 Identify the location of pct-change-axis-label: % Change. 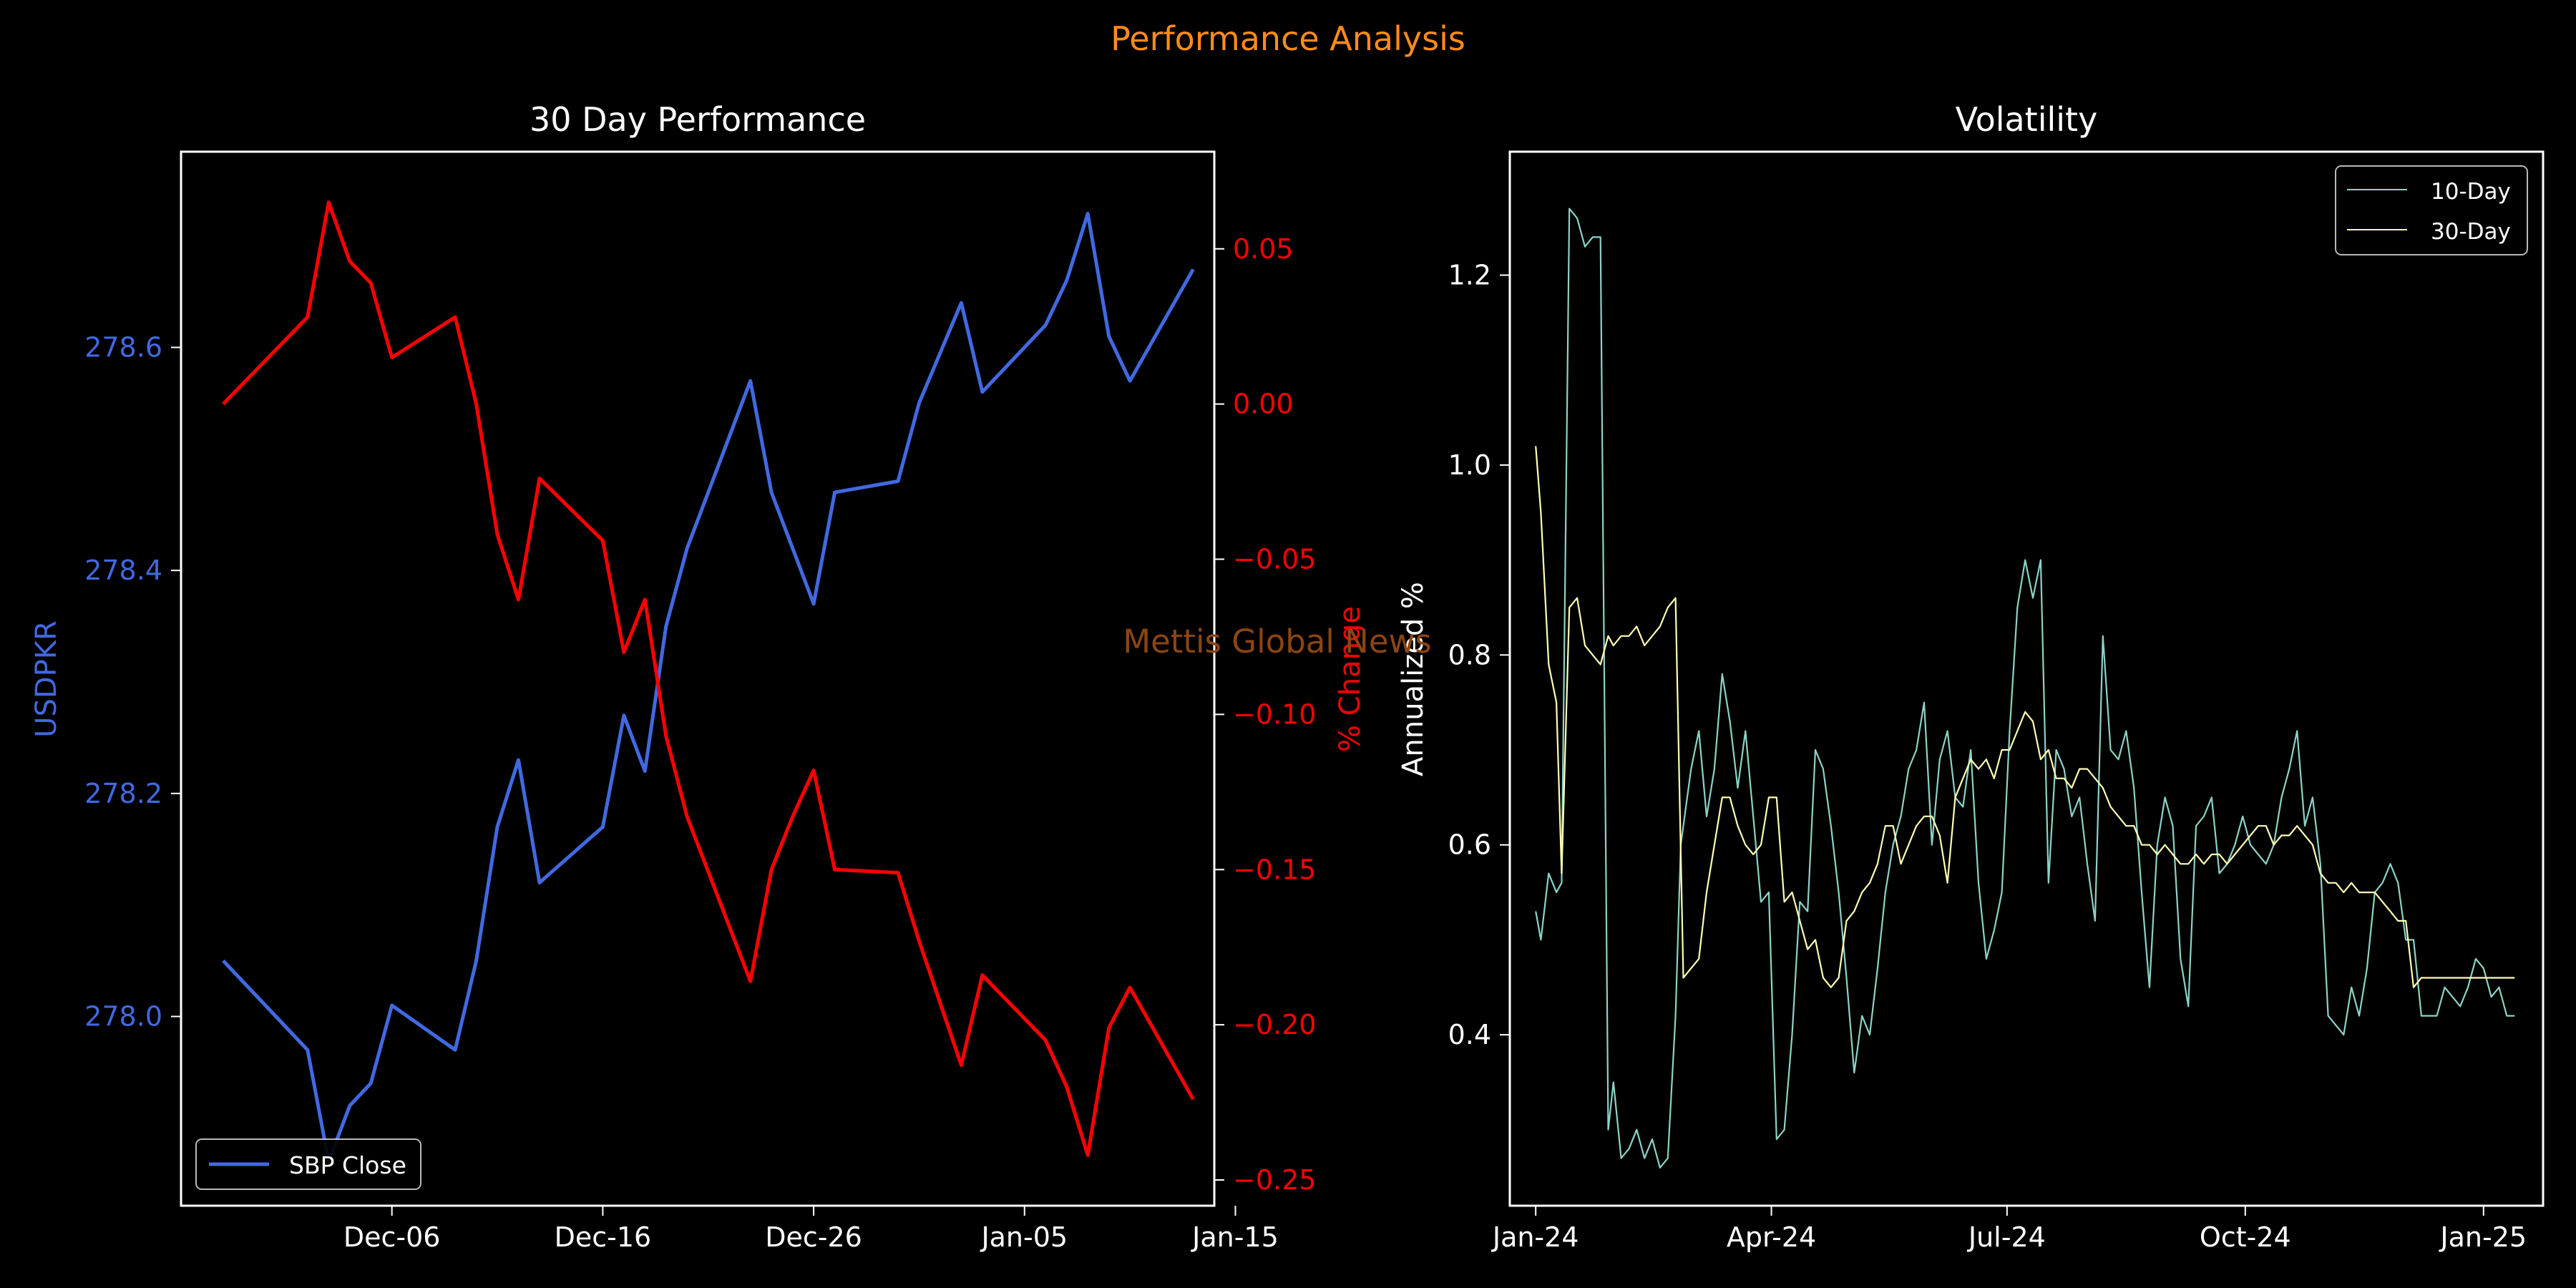
(1350, 679).